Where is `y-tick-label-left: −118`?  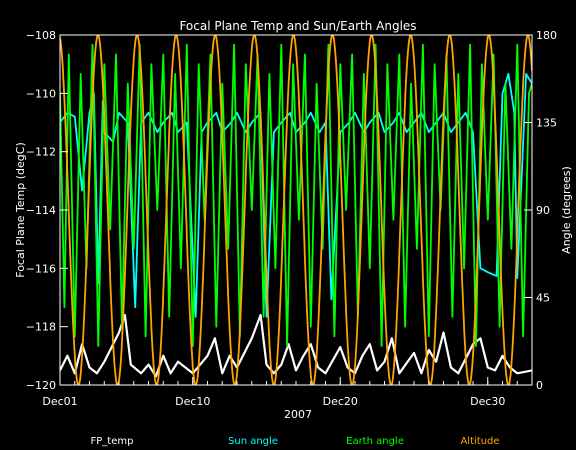 y-tick-label-left: −118 is located at coordinates (41, 327).